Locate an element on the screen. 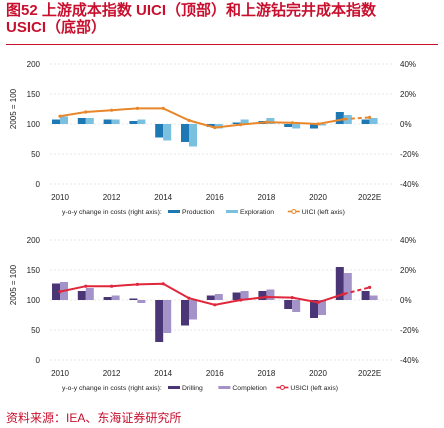  legend-label-0: Drilling is located at coordinates (192, 388).